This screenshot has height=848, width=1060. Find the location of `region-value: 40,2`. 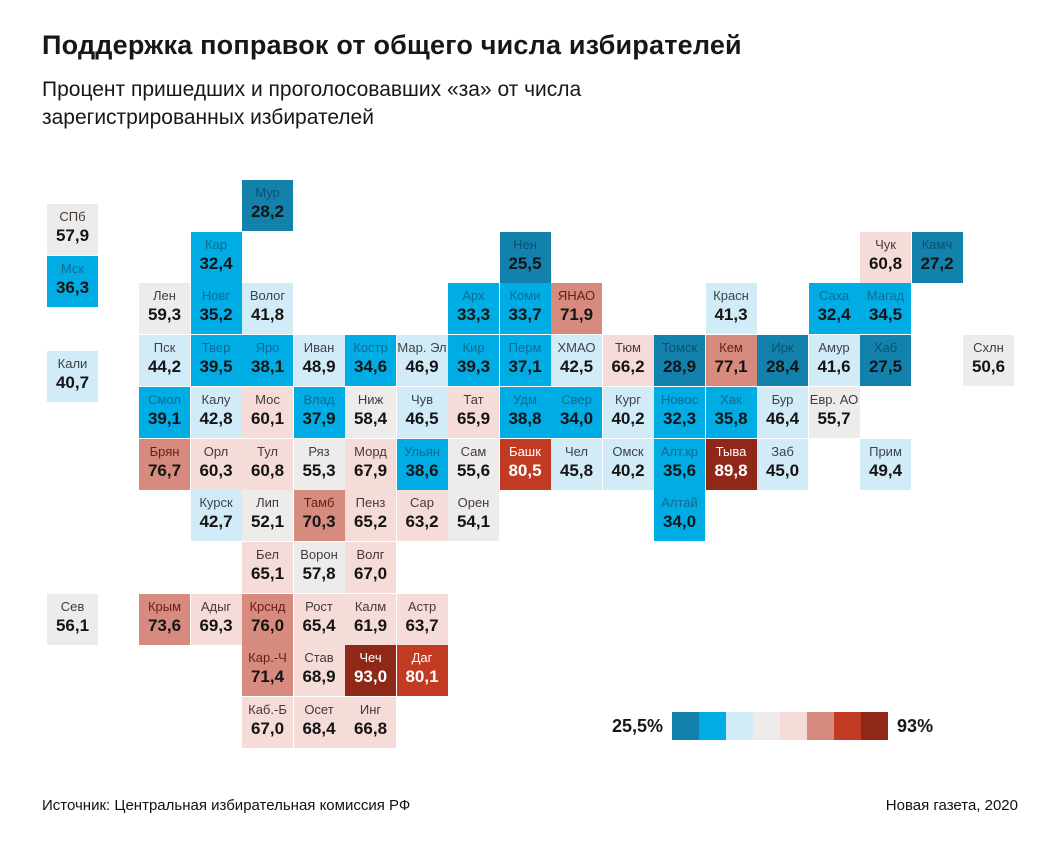

region-value: 40,2 is located at coordinates (628, 470).